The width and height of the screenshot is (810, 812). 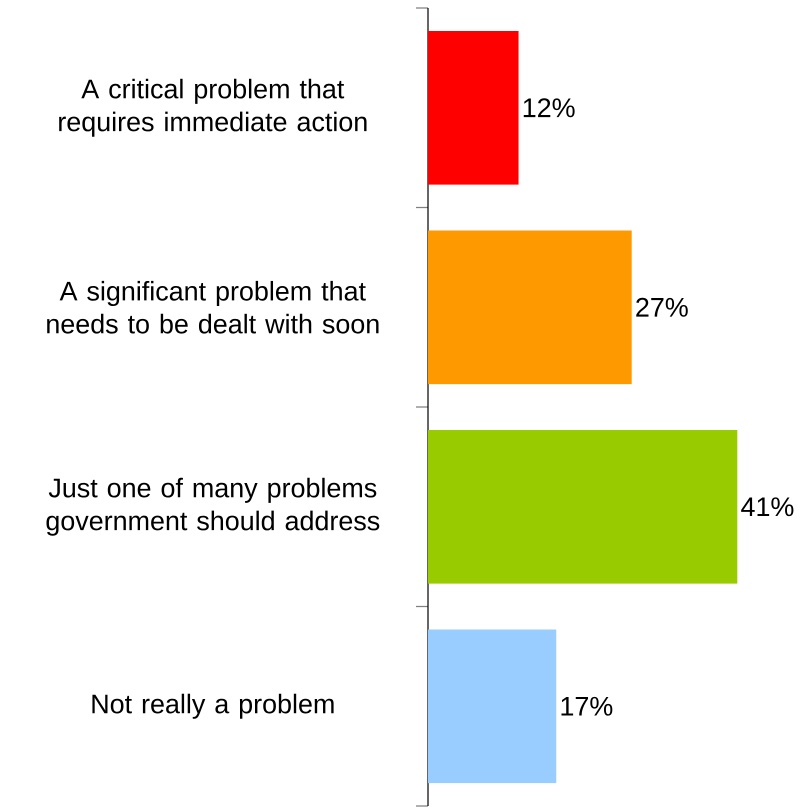 I want to click on data-label: 12%, so click(x=549, y=108).